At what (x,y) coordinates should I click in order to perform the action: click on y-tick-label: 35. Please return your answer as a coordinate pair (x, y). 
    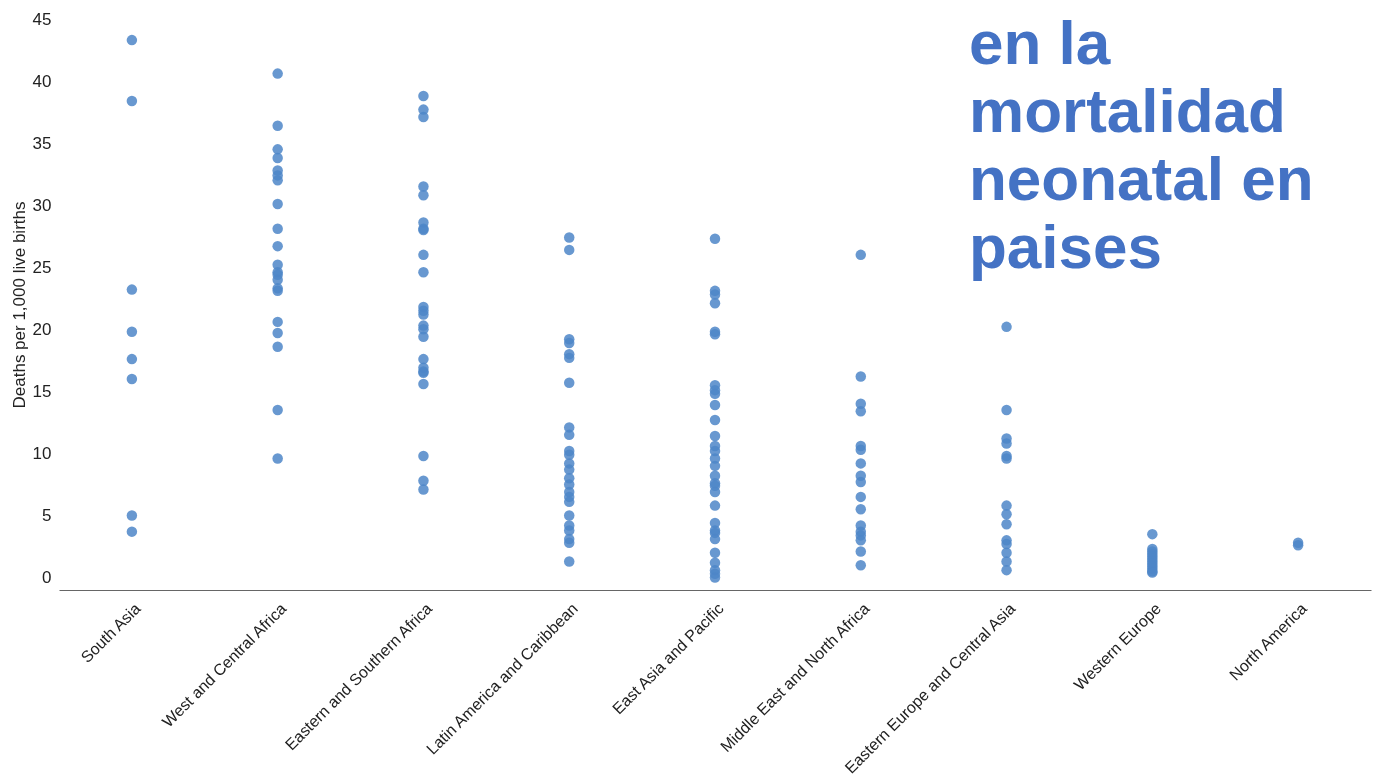
    Looking at the image, I should click on (42, 143).